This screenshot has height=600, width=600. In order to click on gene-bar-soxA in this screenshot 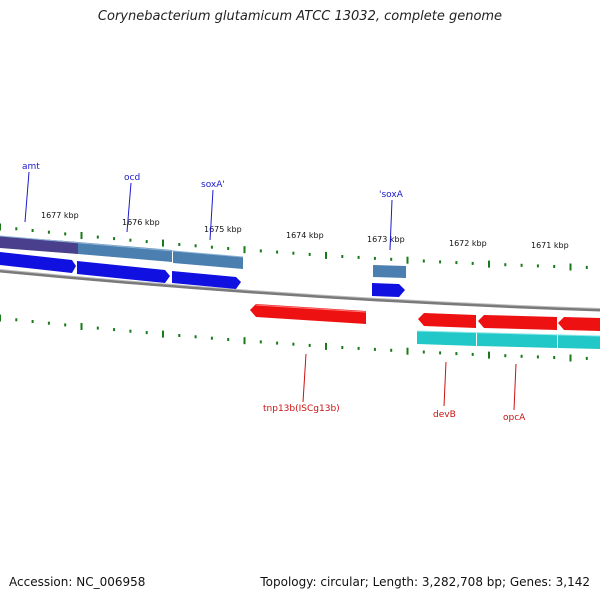, I will do `click(389, 271)`.